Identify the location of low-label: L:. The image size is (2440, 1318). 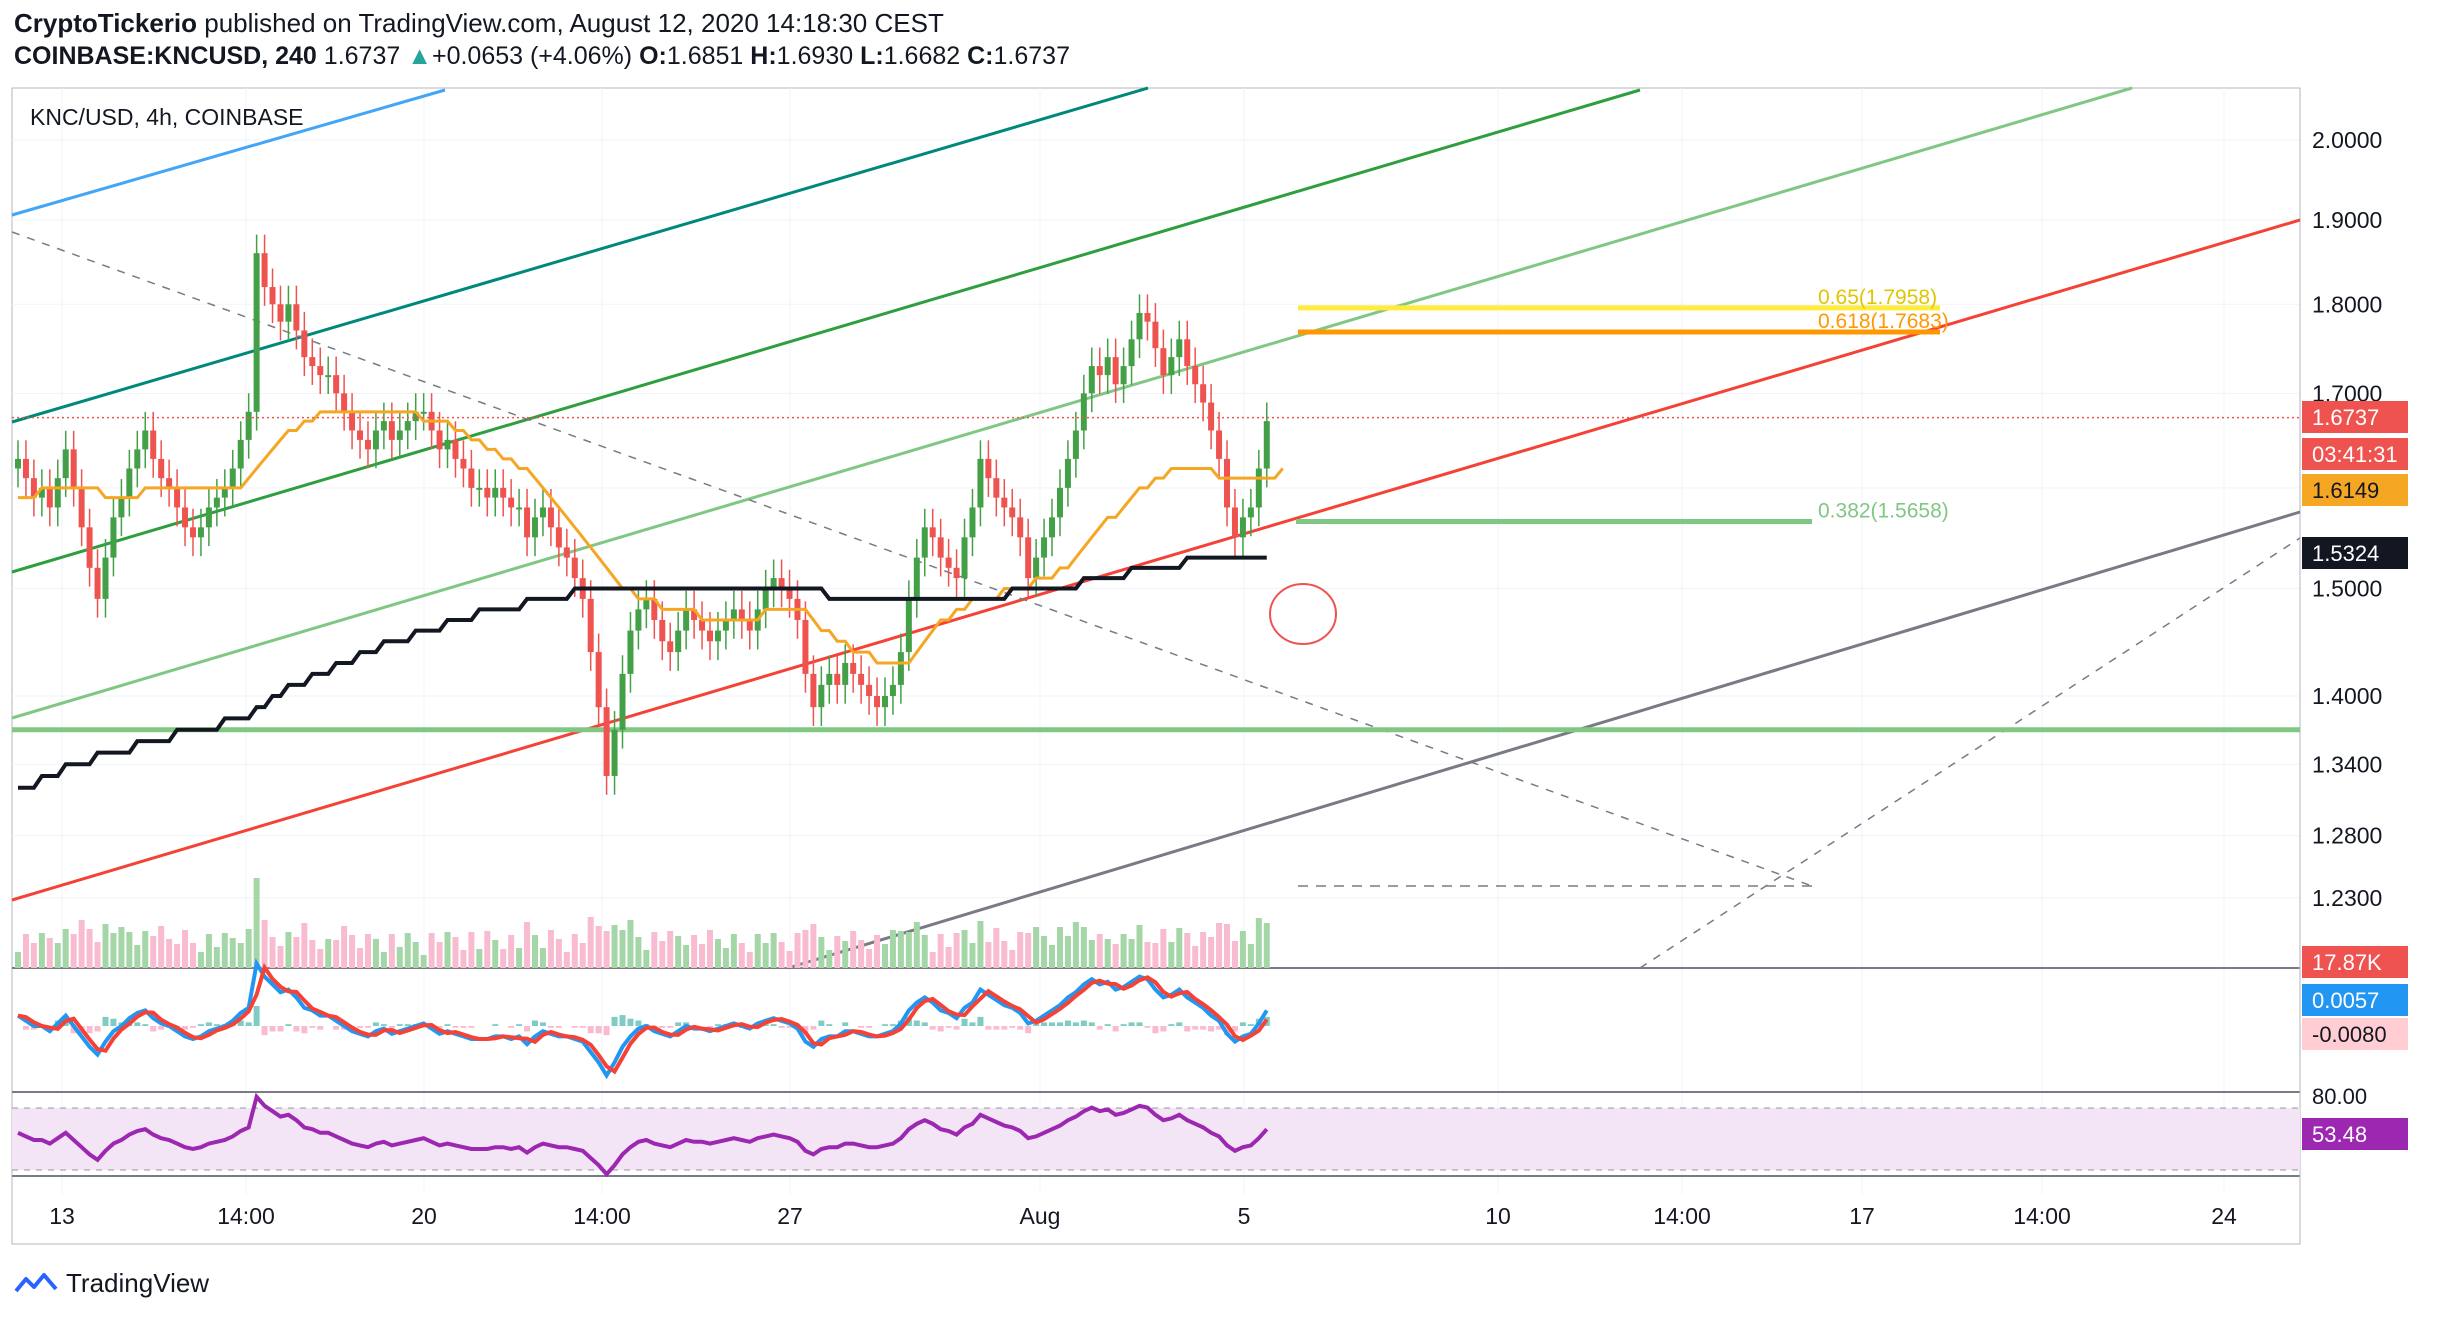
(872, 56).